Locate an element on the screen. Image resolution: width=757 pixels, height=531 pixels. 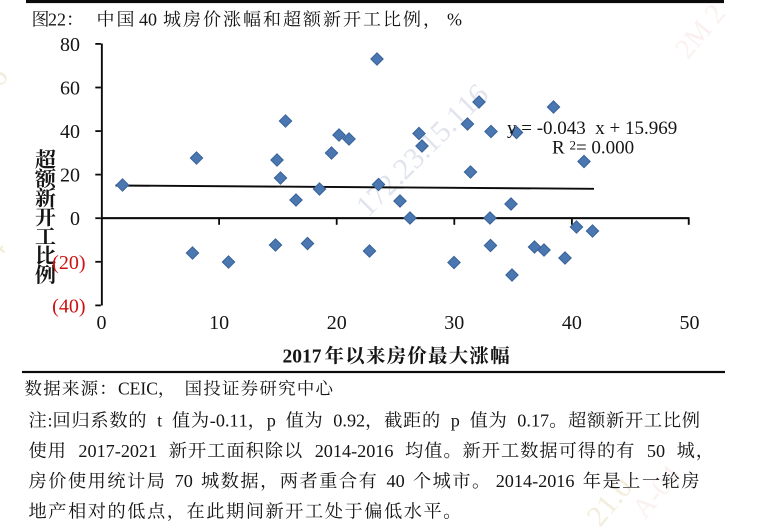
svg-text: R 2= 0.000 is located at coordinates (593, 148).